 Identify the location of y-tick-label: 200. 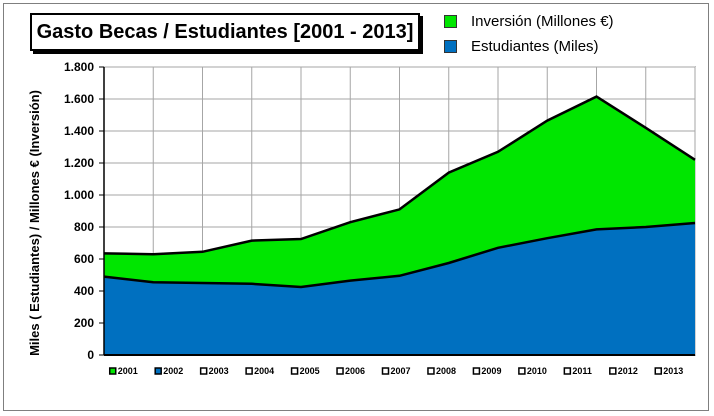
(84, 323).